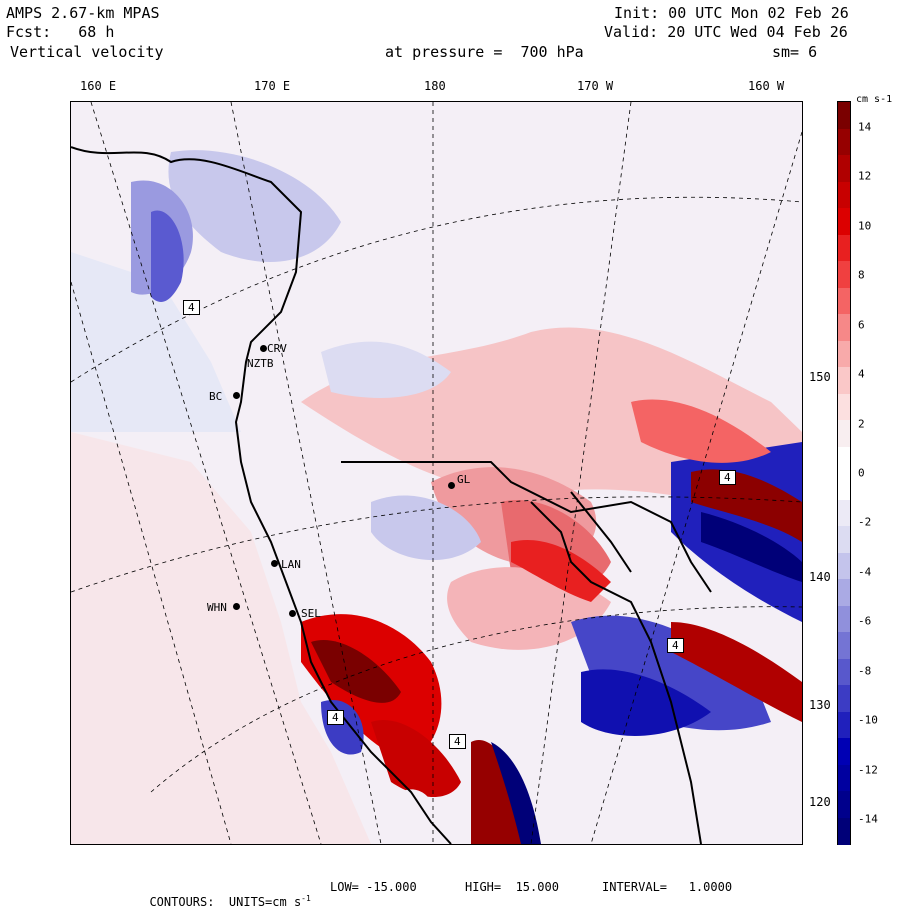  Describe the element at coordinates (595, 86) in the screenshot. I see `lon-label-170w: 170 W` at that location.